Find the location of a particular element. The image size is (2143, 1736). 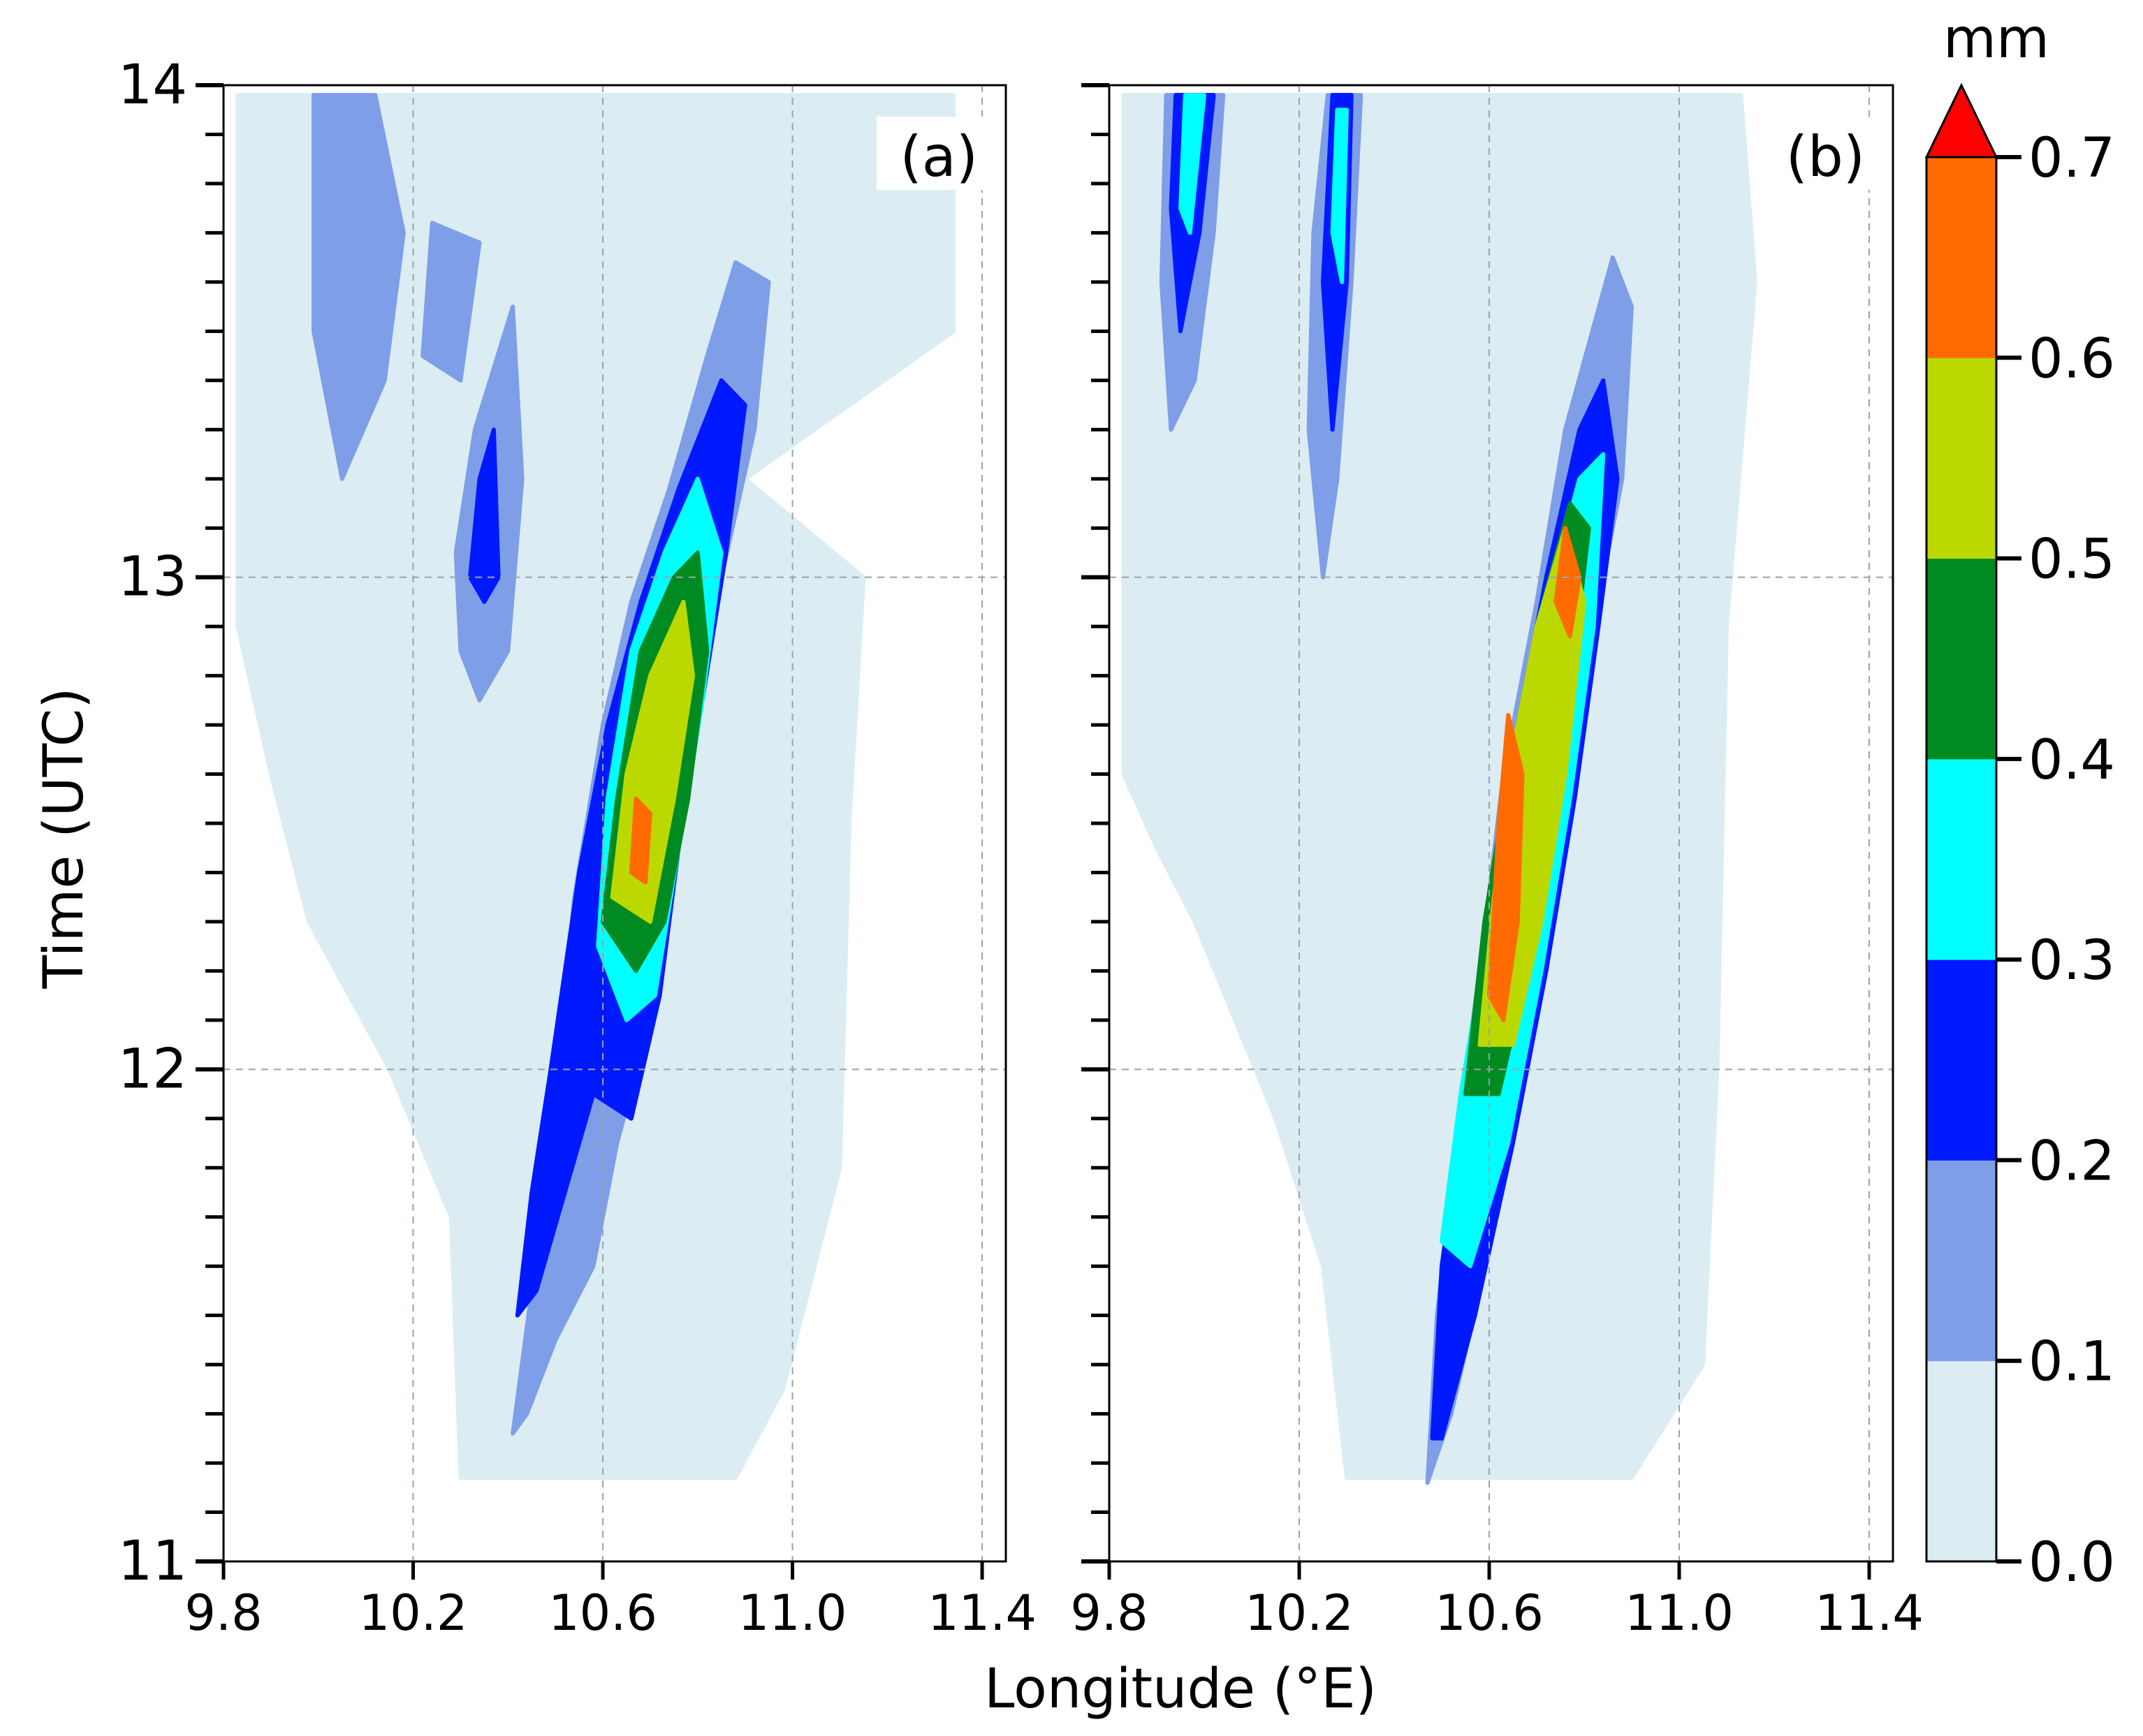

panel-label: (b) is located at coordinates (1825, 156).